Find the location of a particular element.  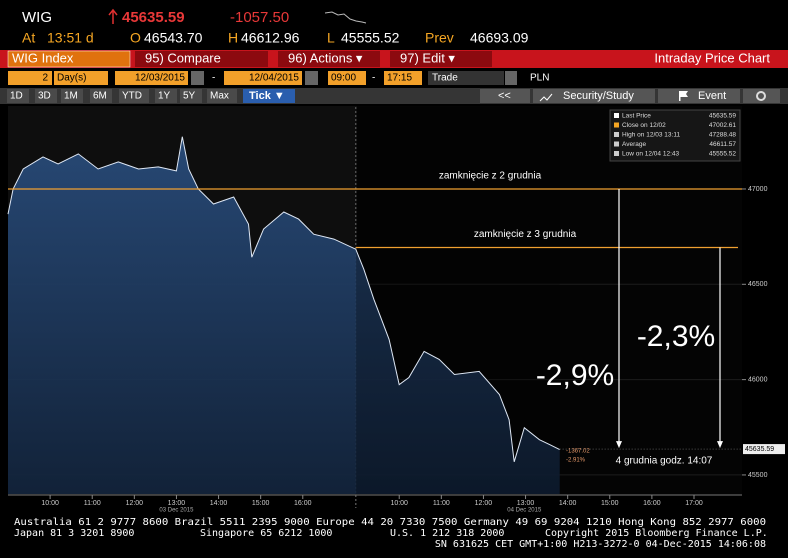

security-box is located at coordinates (69, 59).